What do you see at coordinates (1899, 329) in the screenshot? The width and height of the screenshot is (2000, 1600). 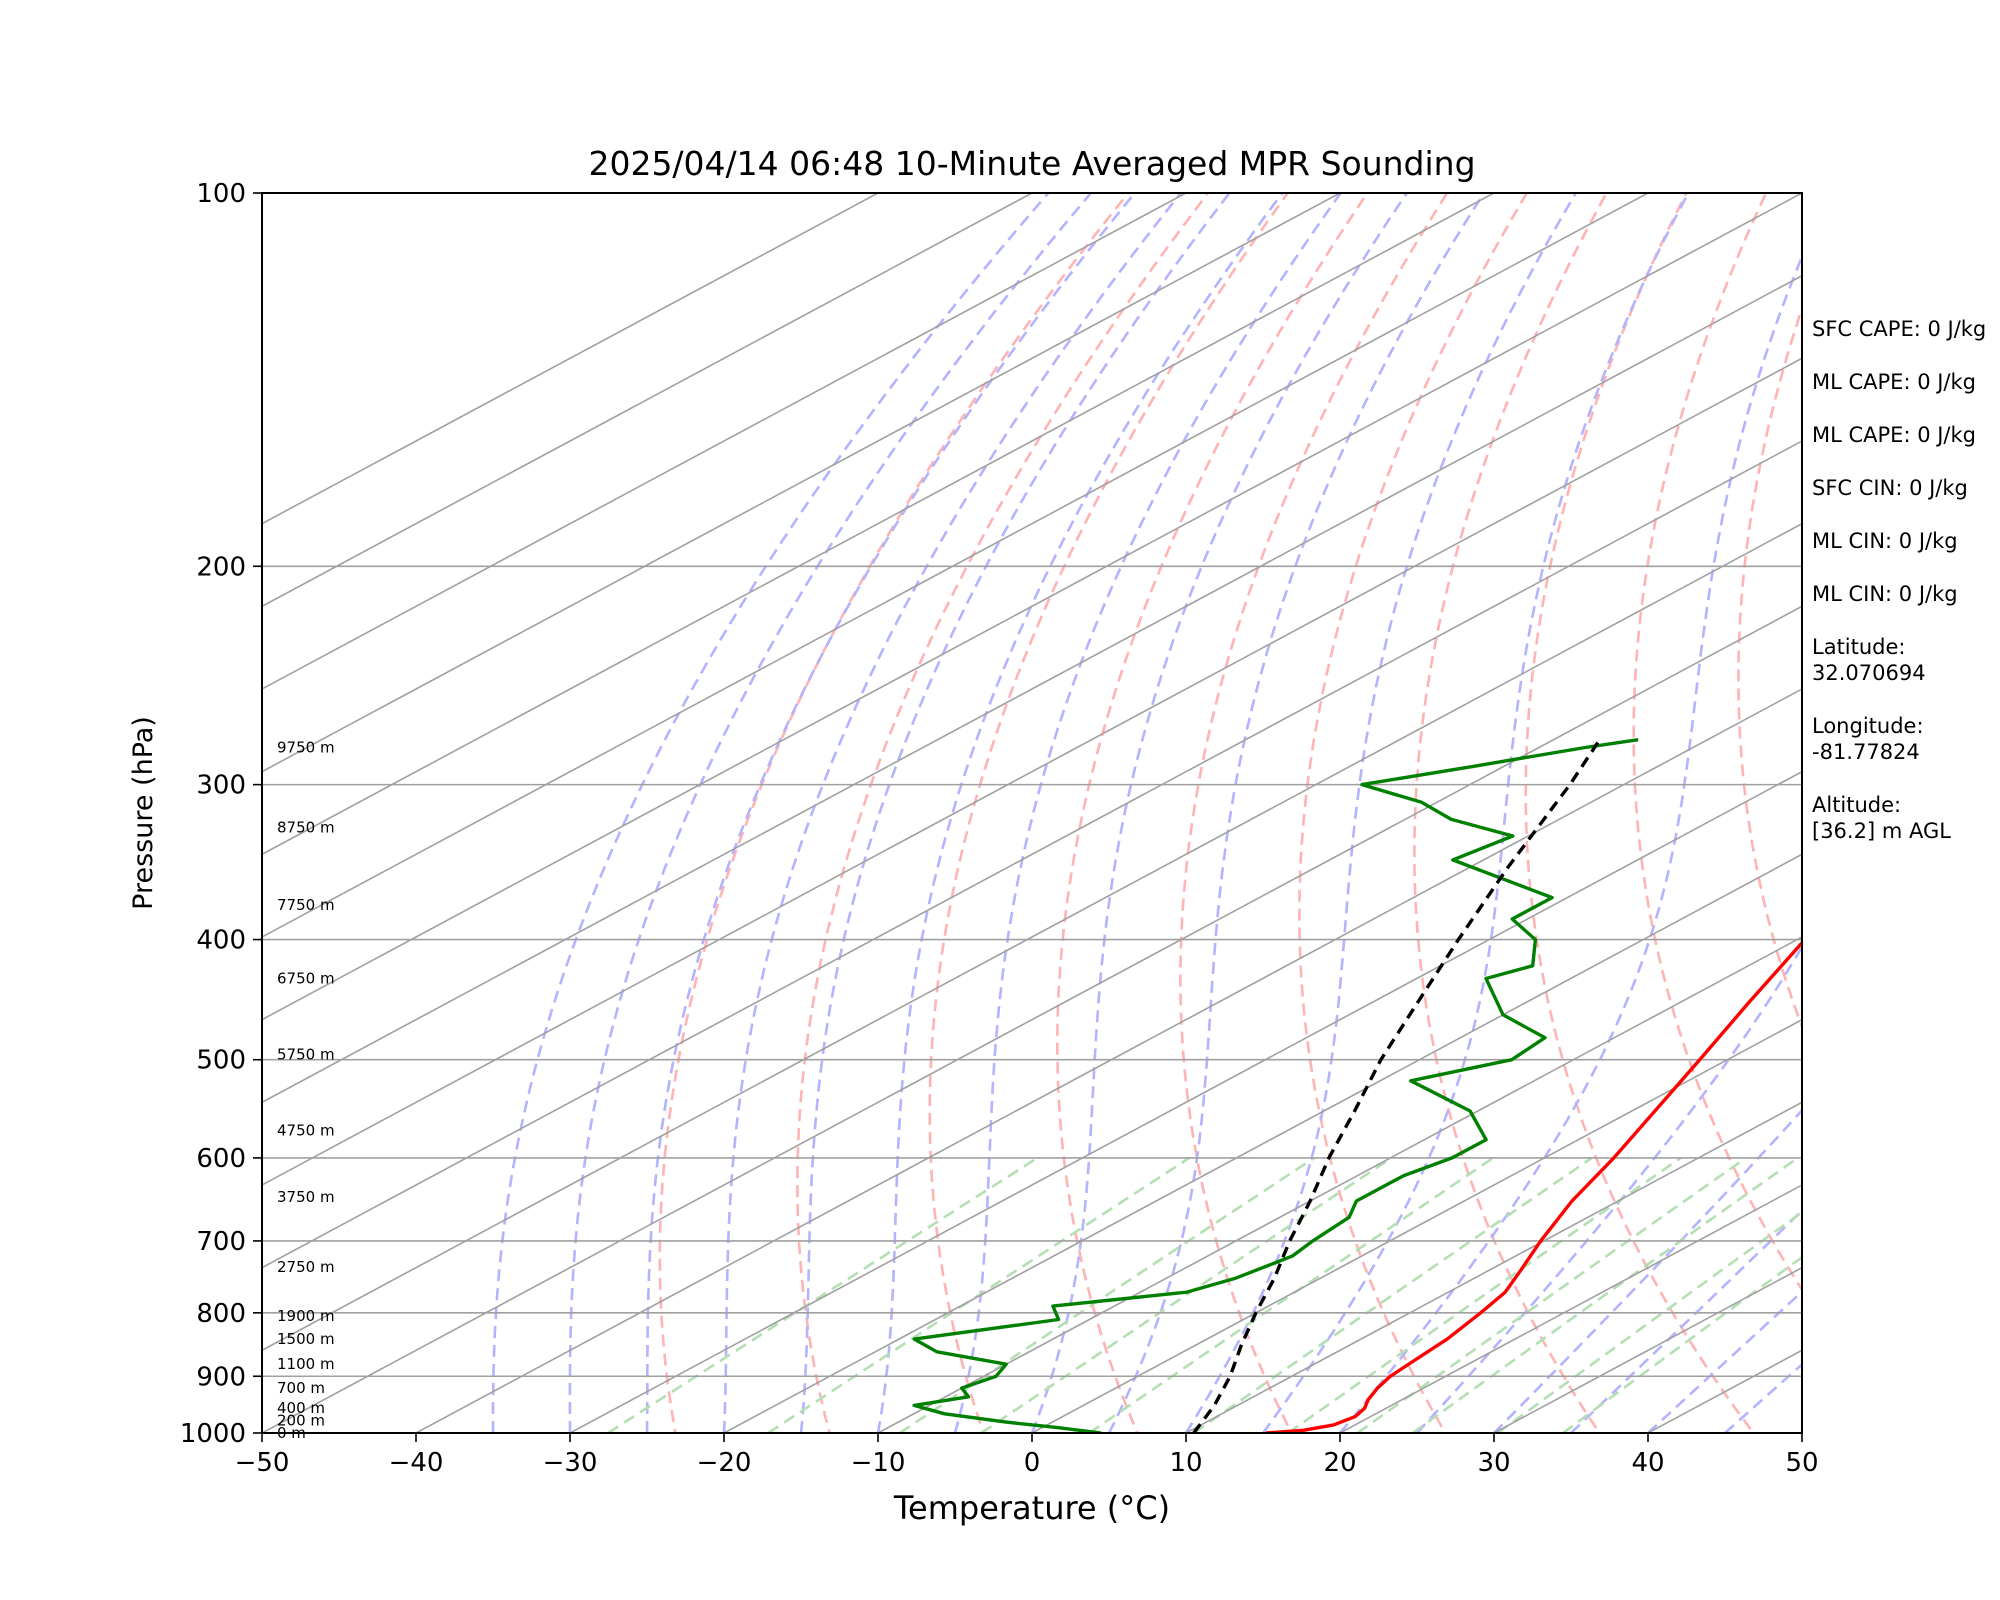 I see `info-sfc-cape: SFC CAPE: 0 J/kg` at bounding box center [1899, 329].